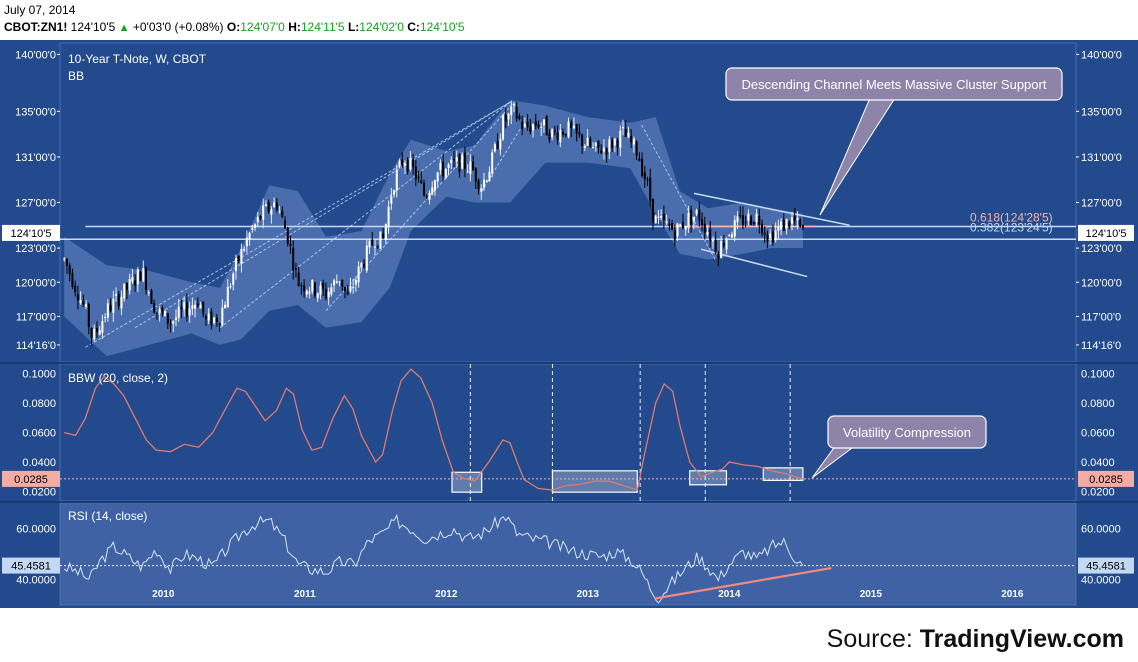 This screenshot has height=662, width=1138. I want to click on bbw-series-line, so click(434, 429).